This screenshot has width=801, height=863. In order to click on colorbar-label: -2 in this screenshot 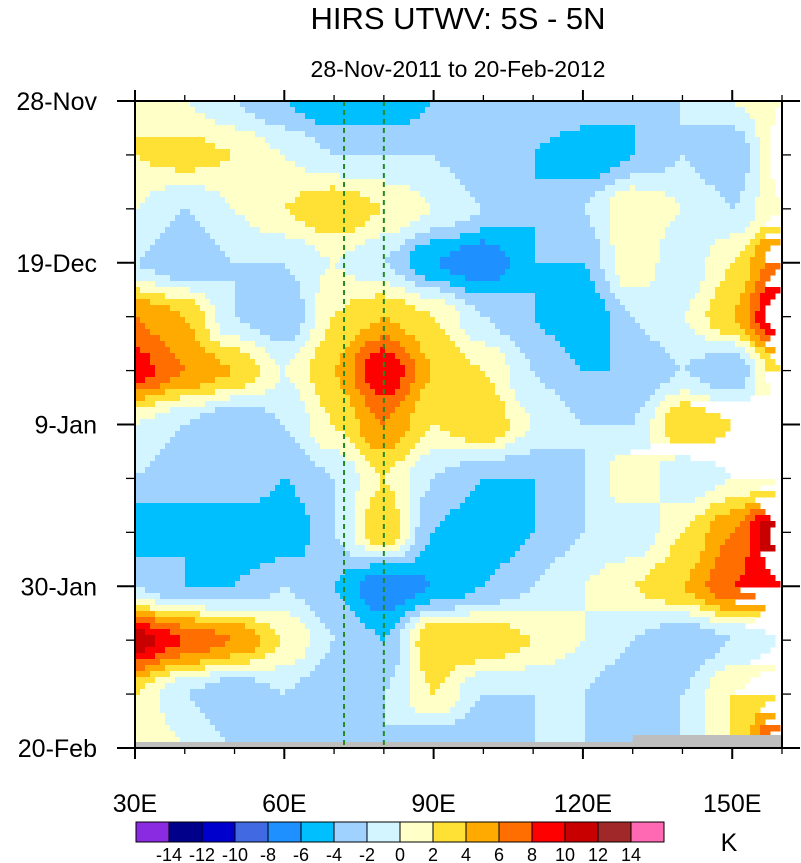, I will do `click(367, 854)`.